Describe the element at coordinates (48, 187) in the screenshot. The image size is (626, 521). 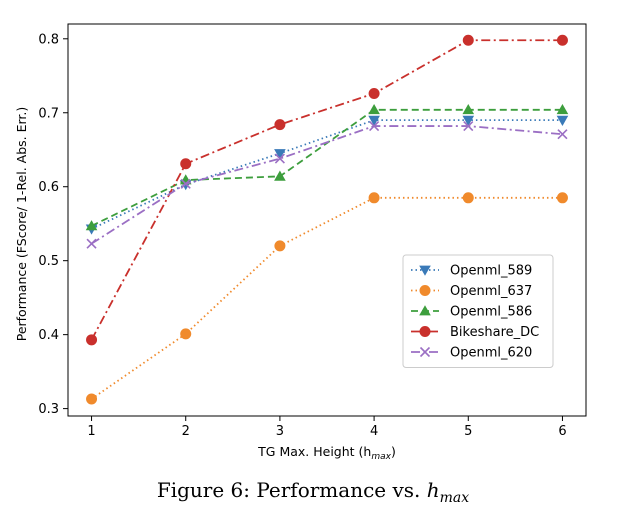
I see `y-tick-label: 0.6` at that location.